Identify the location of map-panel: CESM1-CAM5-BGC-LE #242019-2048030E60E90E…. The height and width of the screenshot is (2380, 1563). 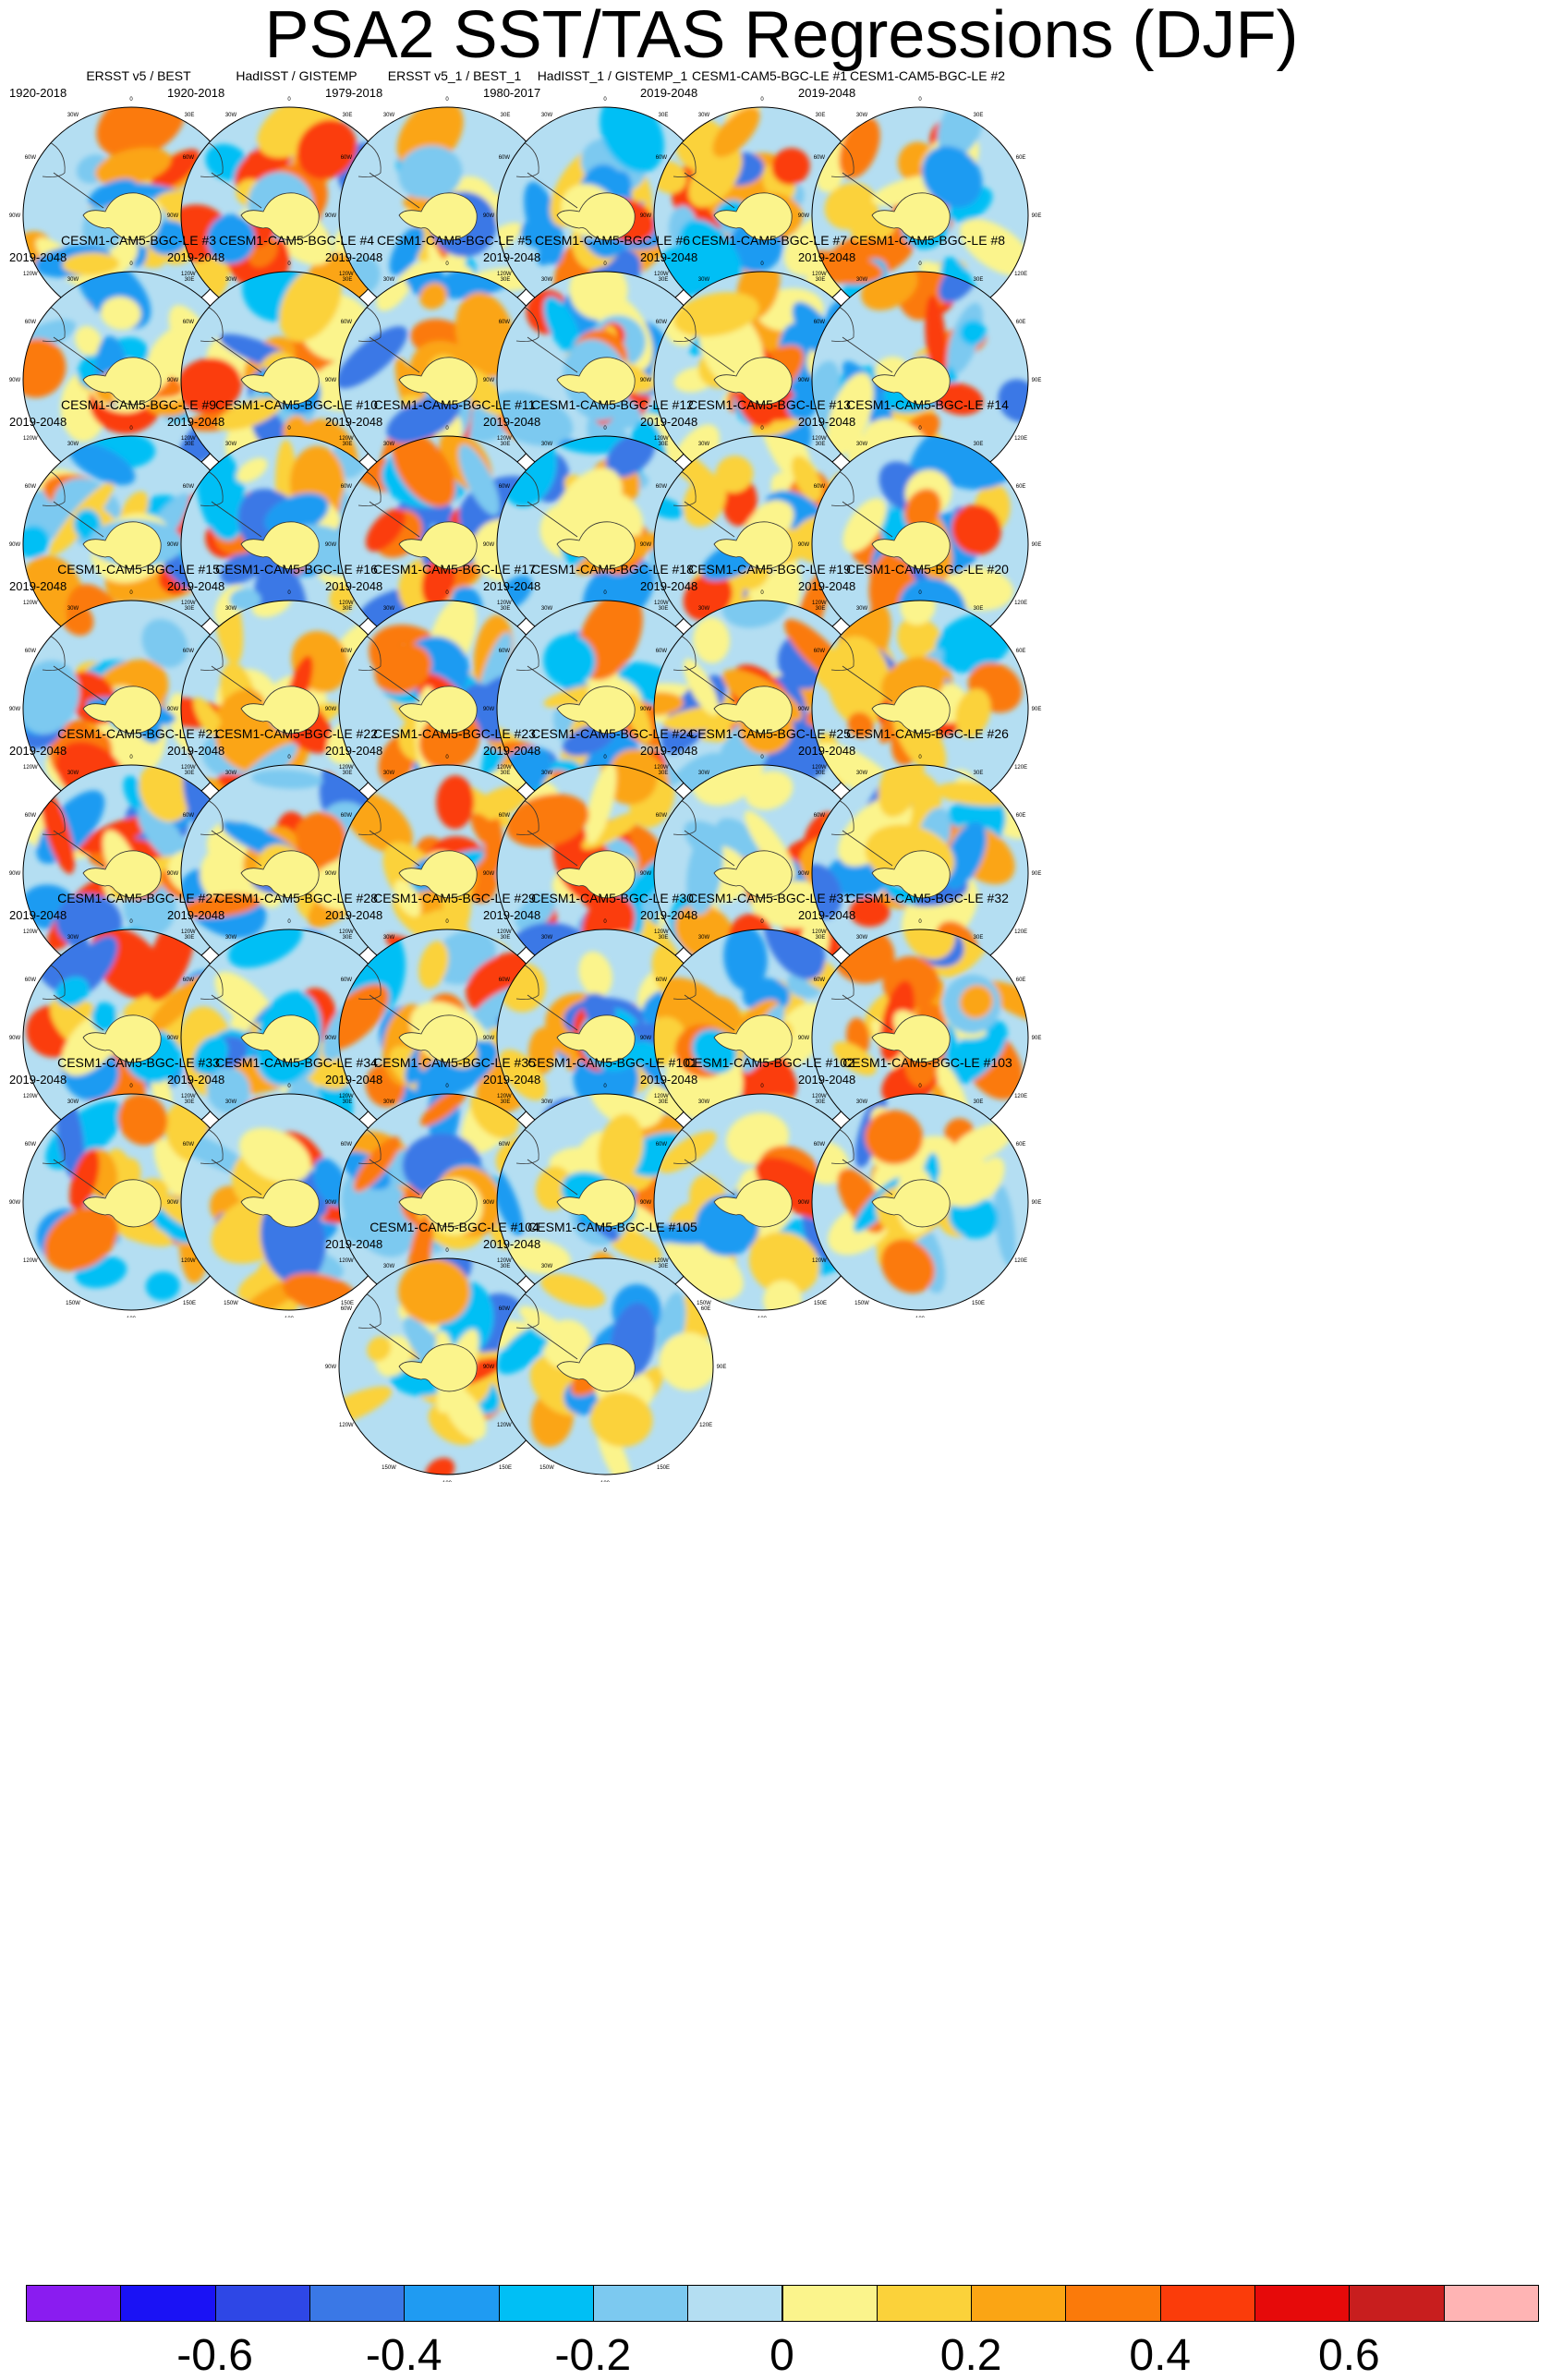
(612, 858).